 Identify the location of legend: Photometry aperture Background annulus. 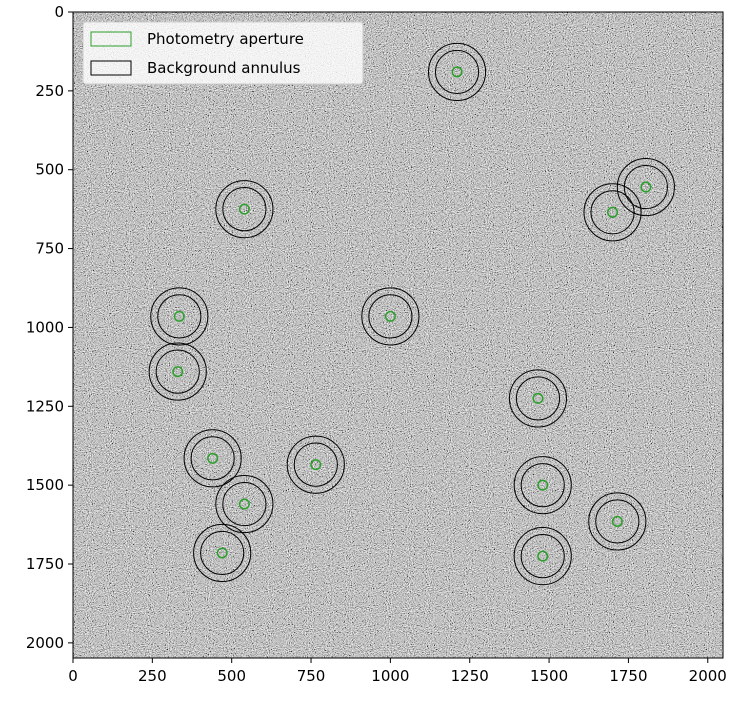
(223, 53).